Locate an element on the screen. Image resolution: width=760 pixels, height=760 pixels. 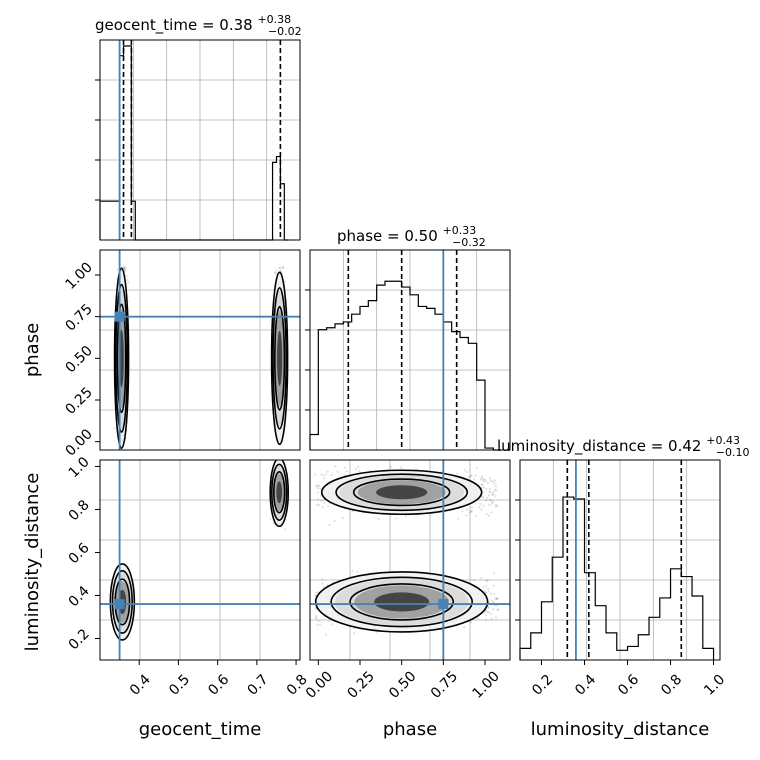
hist-steps is located at coordinates (617, 578).